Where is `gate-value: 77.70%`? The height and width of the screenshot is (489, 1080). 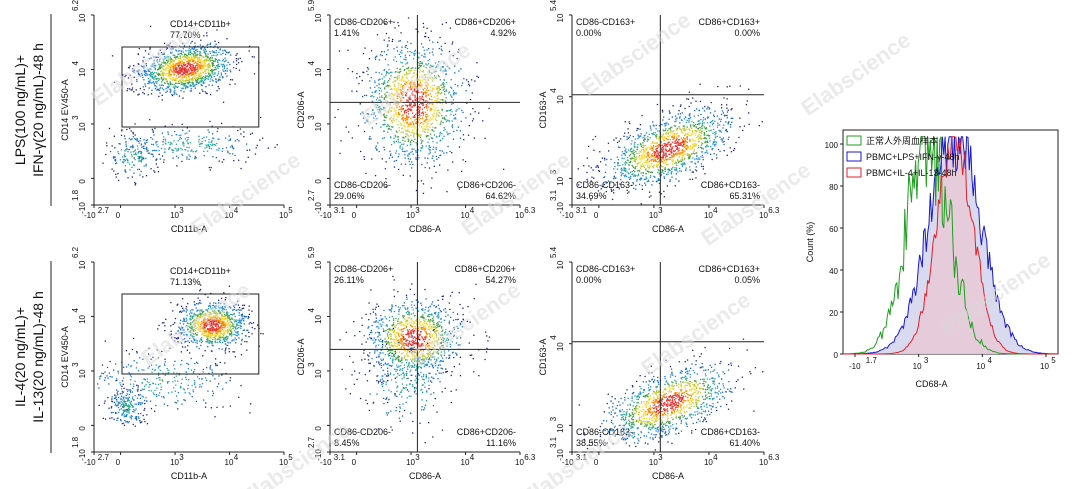
gate-value: 77.70% is located at coordinates (185, 35).